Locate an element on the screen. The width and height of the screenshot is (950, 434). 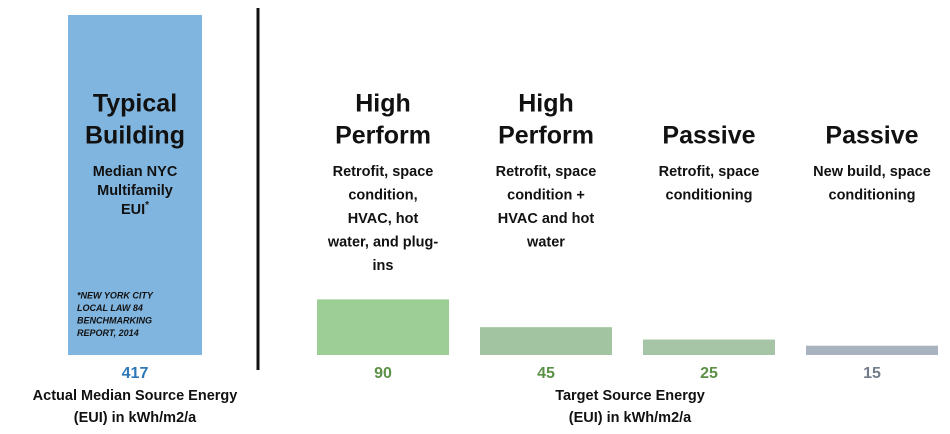
detail-text: New build, space is located at coordinates (872, 172).